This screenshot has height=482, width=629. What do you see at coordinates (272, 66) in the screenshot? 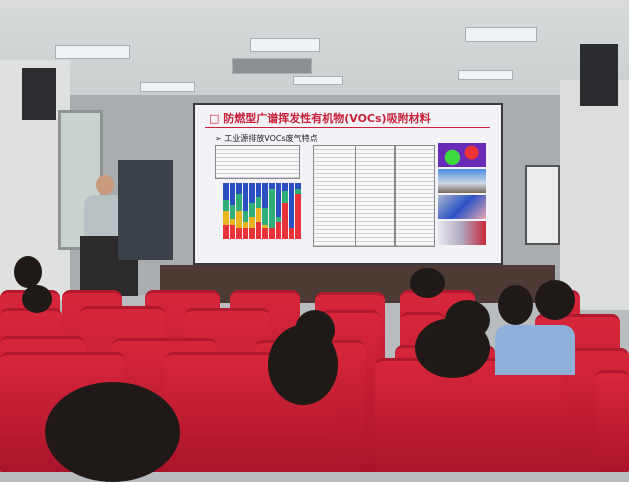
I see `air-vent` at bounding box center [272, 66].